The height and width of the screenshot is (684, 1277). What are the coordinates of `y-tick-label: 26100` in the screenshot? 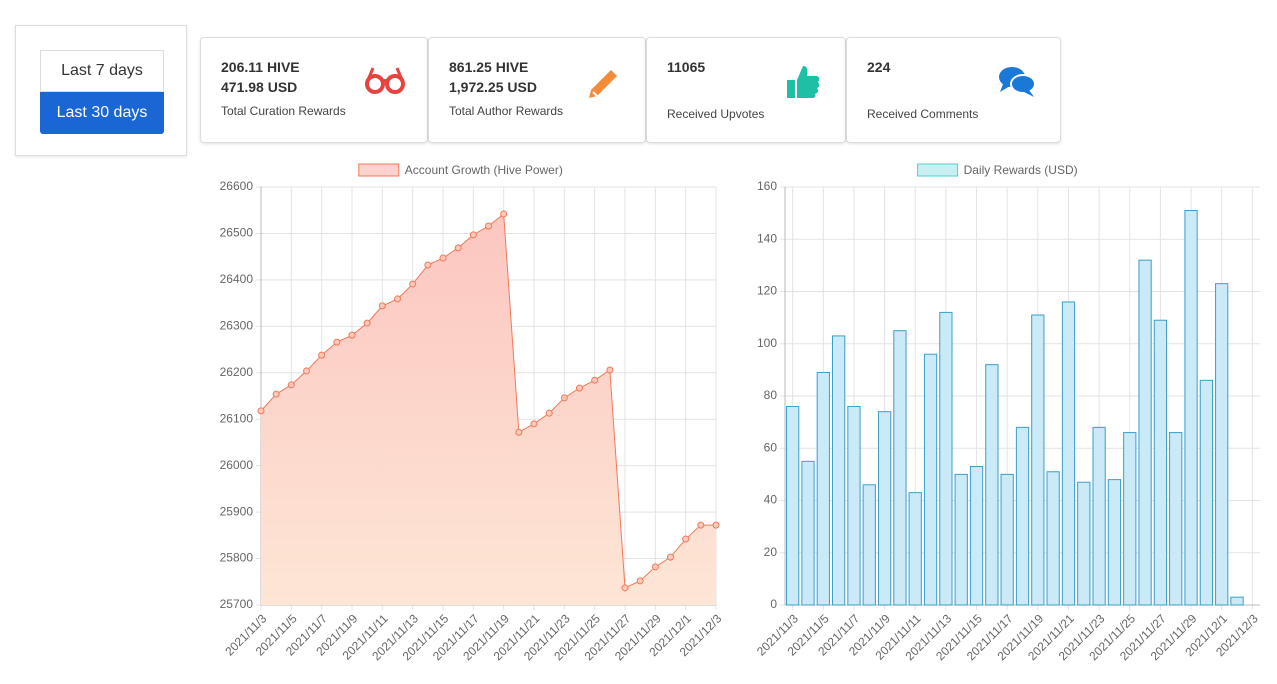 It's located at (237, 418).